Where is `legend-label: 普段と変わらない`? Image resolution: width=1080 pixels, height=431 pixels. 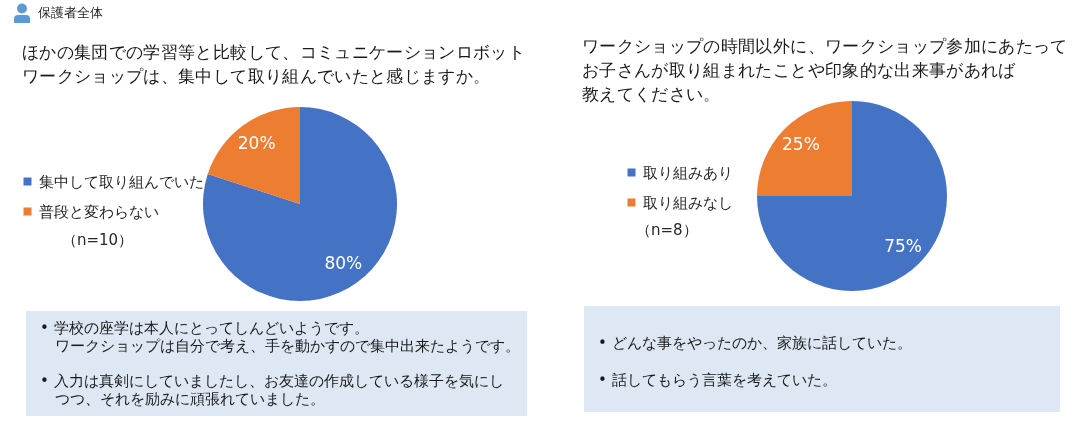 legend-label: 普段と変わらない is located at coordinates (99, 211).